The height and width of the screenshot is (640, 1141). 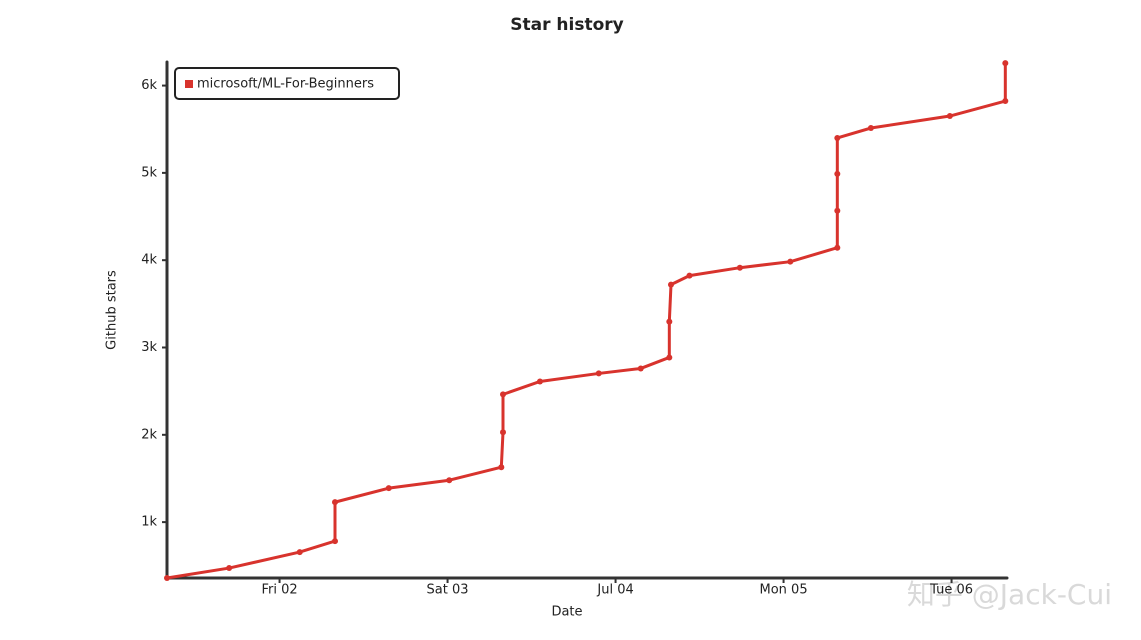 What do you see at coordinates (784, 590) in the screenshot?
I see `x-tick-label: Mon 05` at bounding box center [784, 590].